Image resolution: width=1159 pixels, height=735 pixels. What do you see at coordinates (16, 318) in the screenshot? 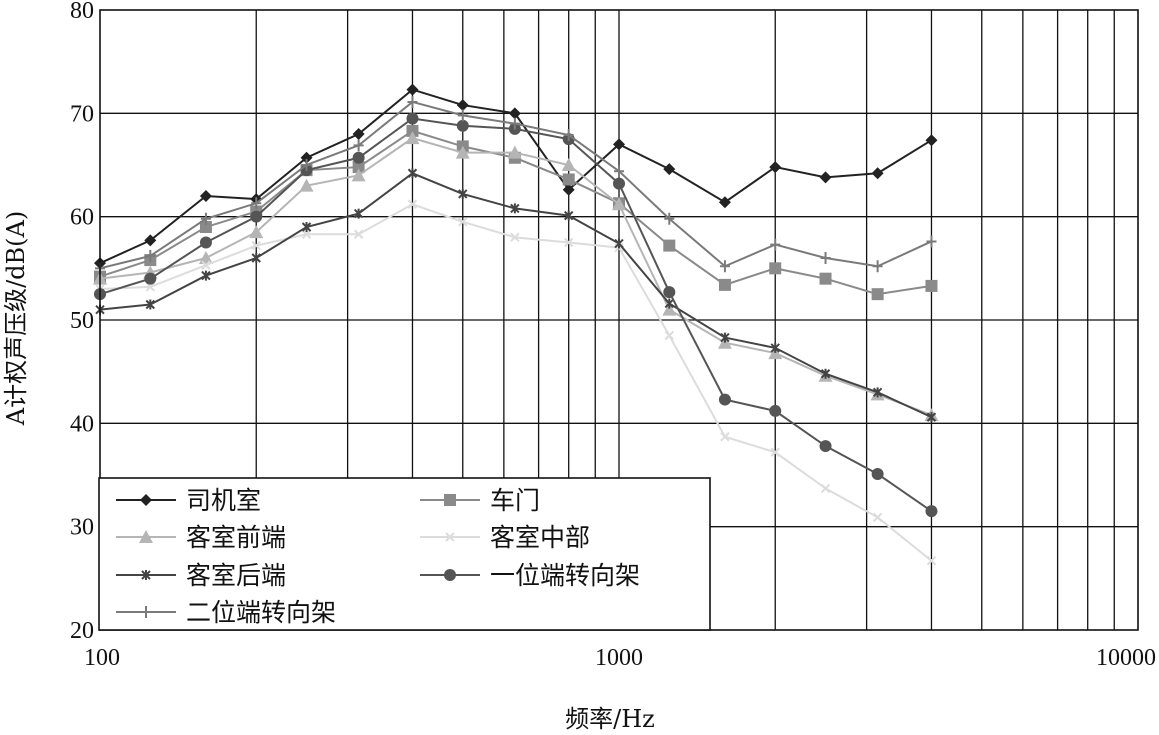
I see `y-axis-label: A计权声压级/dB(A)` at bounding box center [16, 318].